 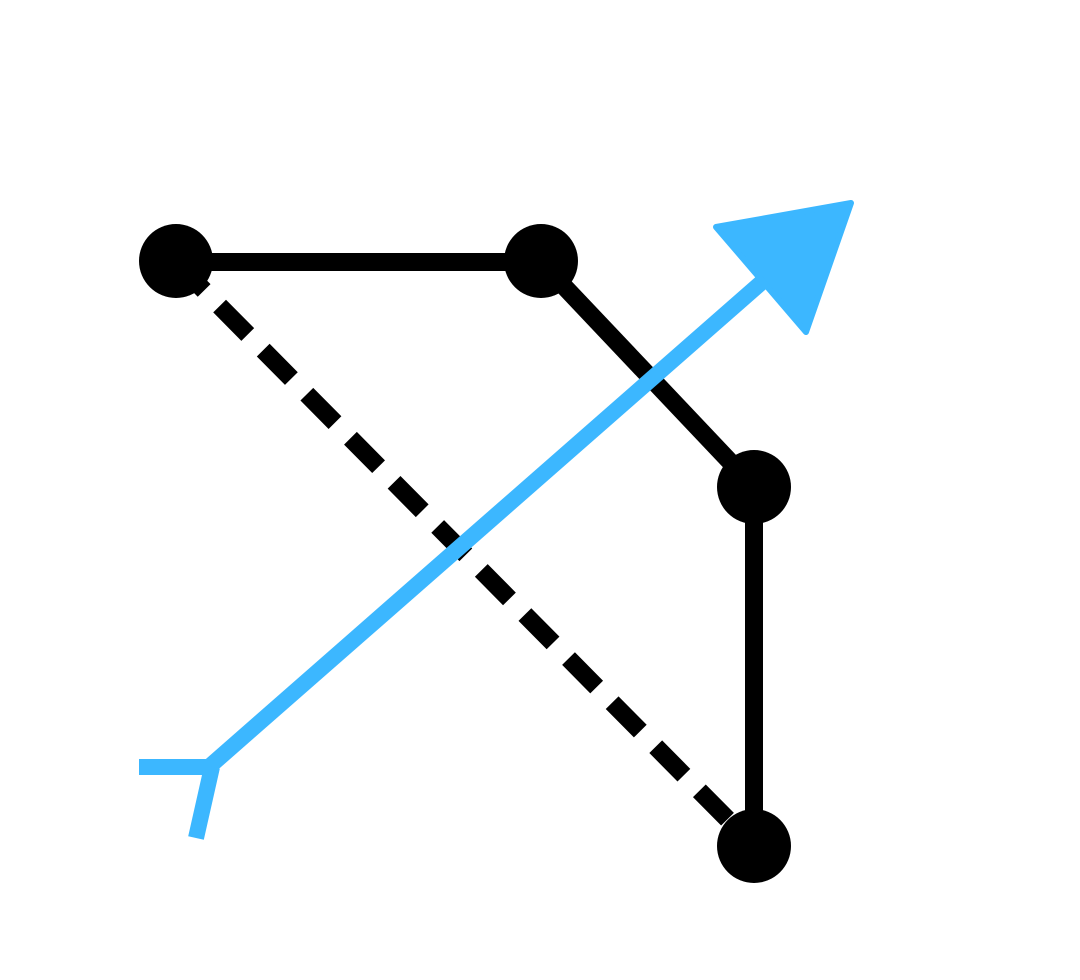 I want to click on arrow-fletching-bottom, so click(x=204, y=802).